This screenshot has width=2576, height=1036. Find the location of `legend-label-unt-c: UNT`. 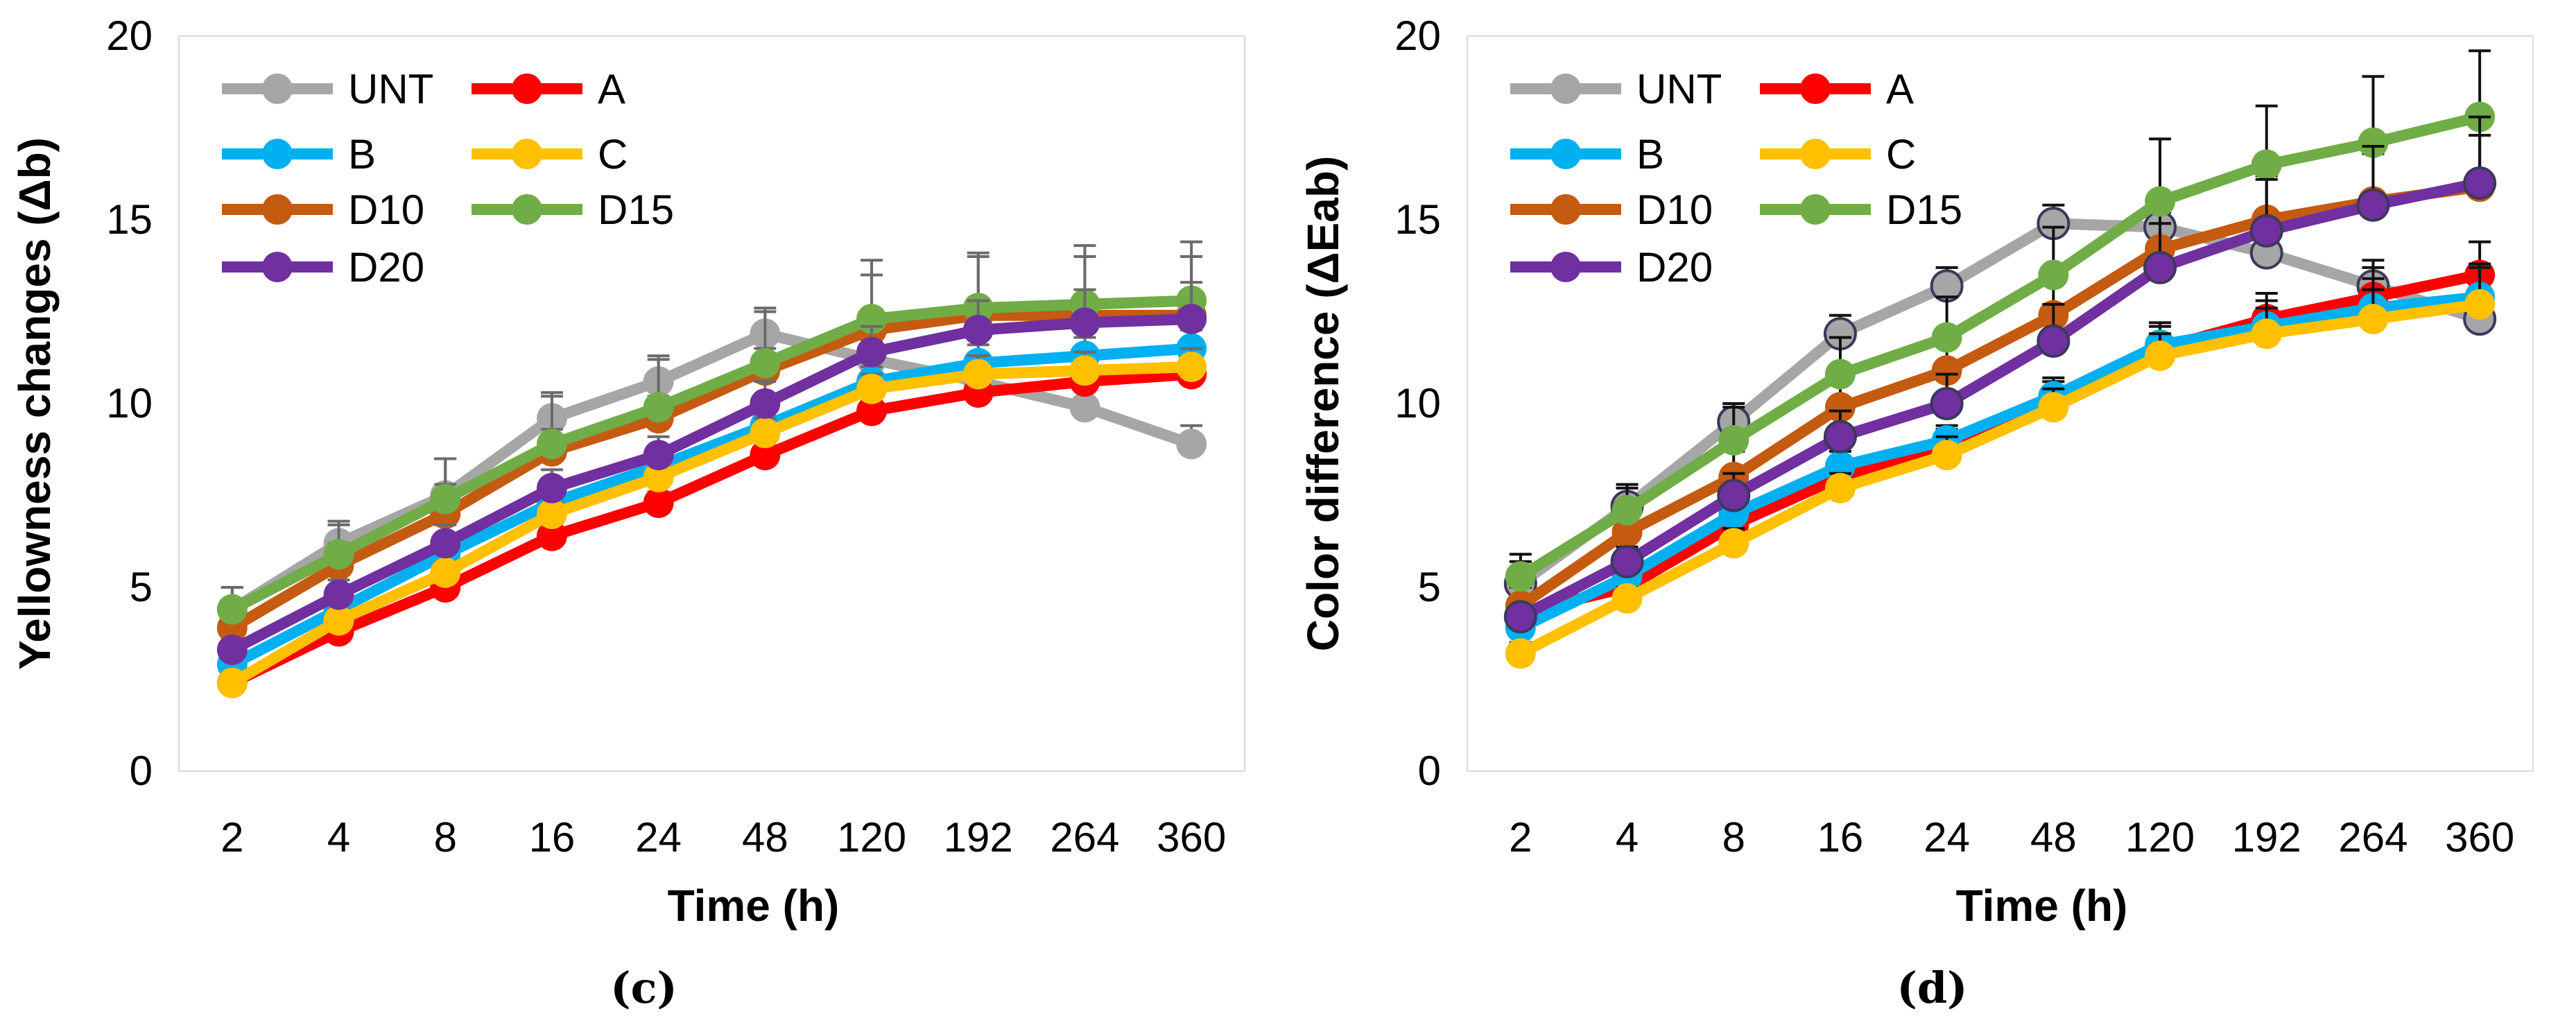

legend-label-unt-c: UNT is located at coordinates (390, 89).